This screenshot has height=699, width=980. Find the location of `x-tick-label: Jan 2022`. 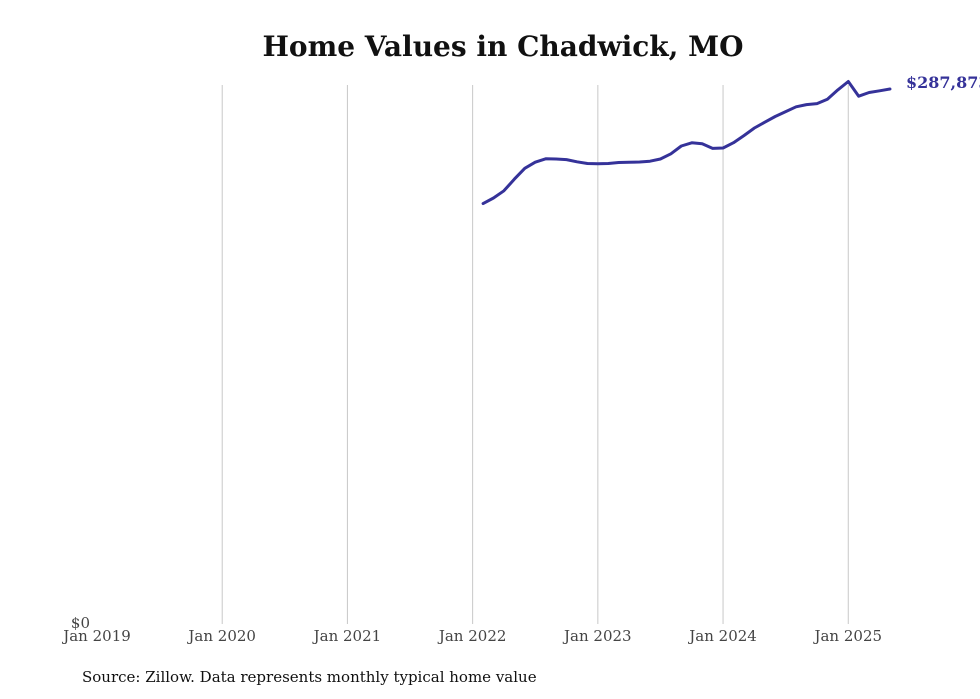

x-tick-label: Jan 2022 is located at coordinates (472, 636).